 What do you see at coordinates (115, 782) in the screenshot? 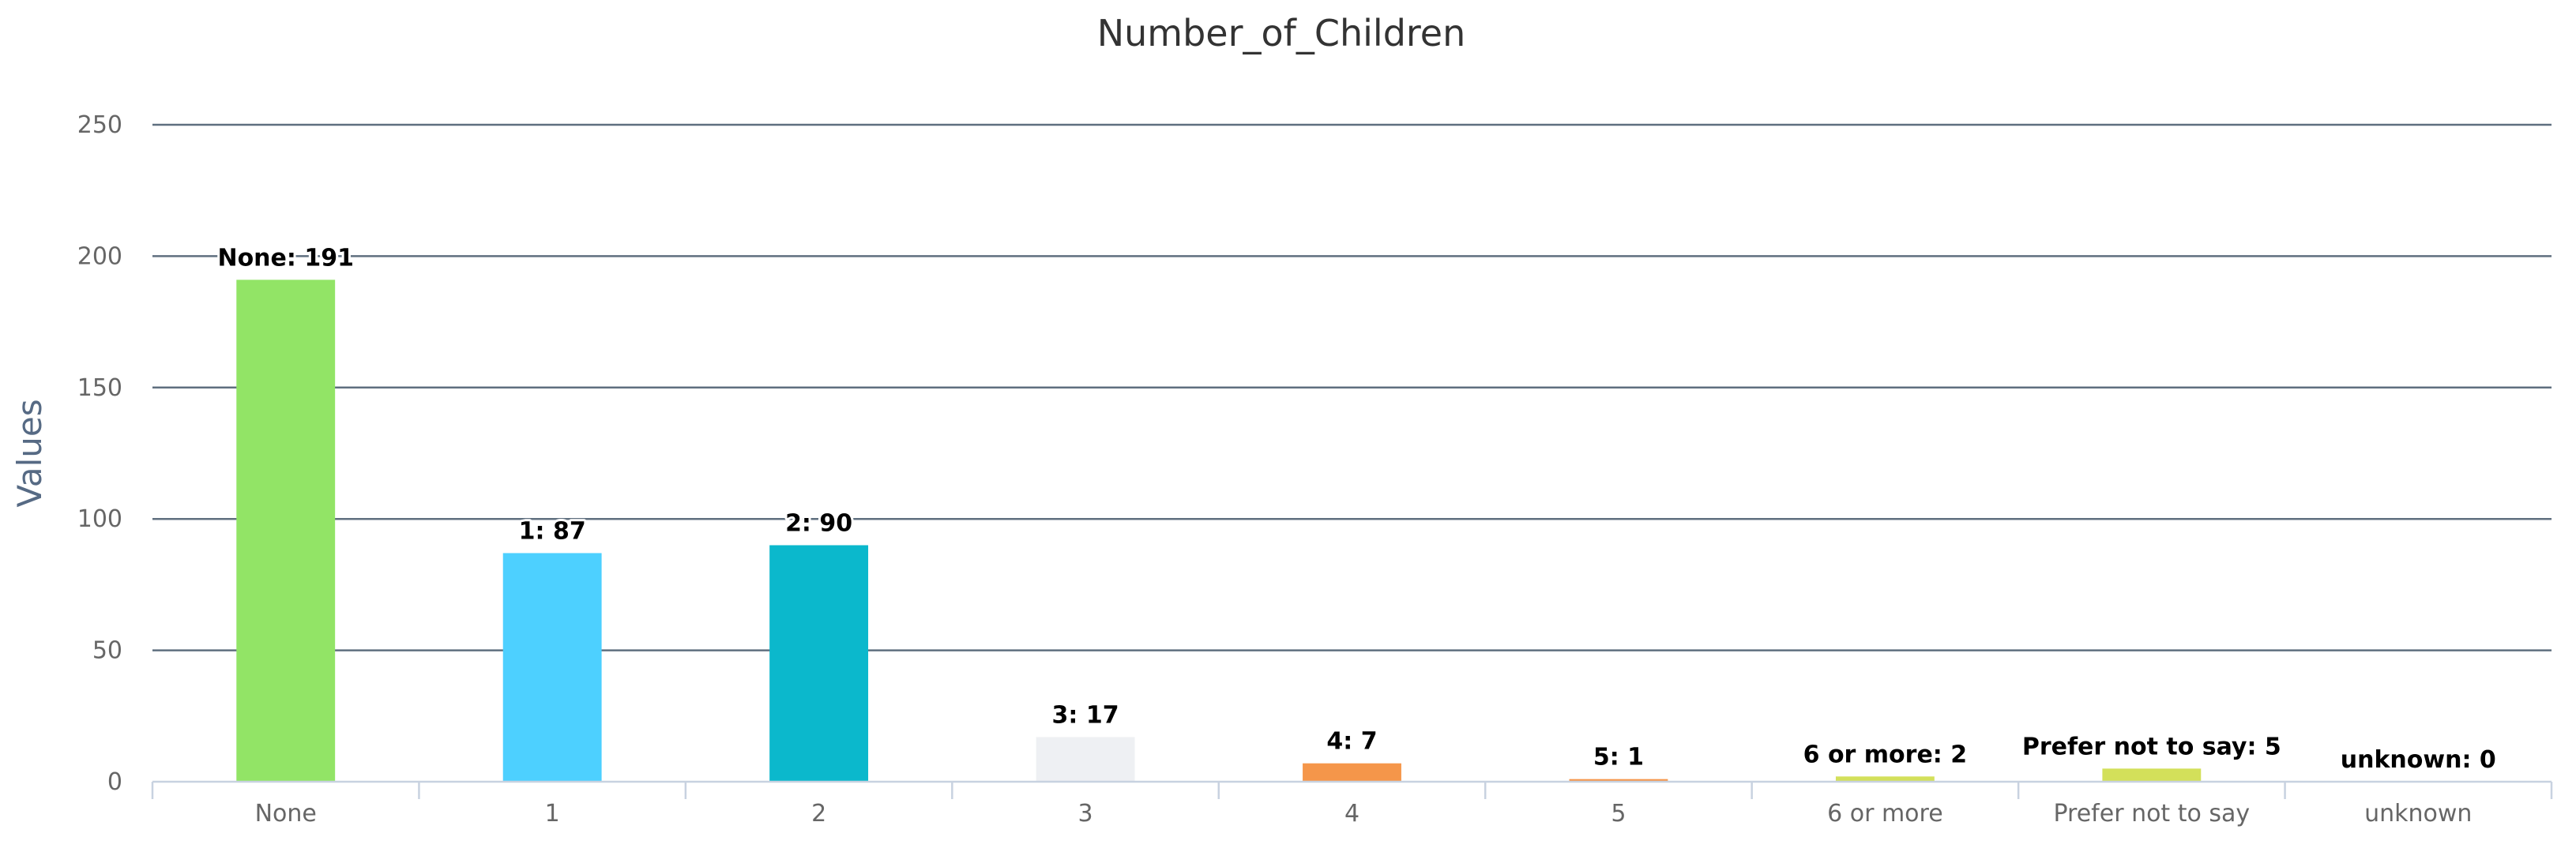
I see `y-tick-label: 0` at bounding box center [115, 782].